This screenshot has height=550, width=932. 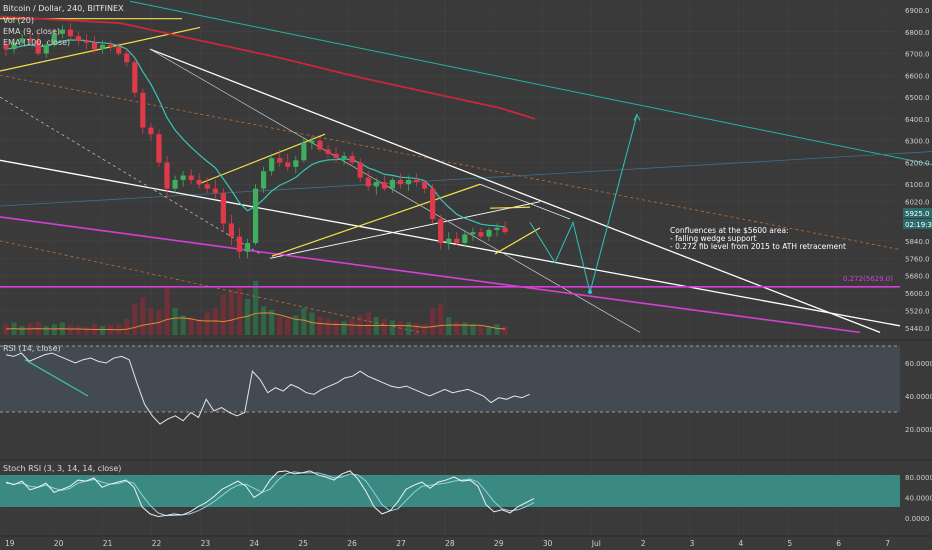 I want to click on time-tick-label: 28, so click(x=450, y=543).